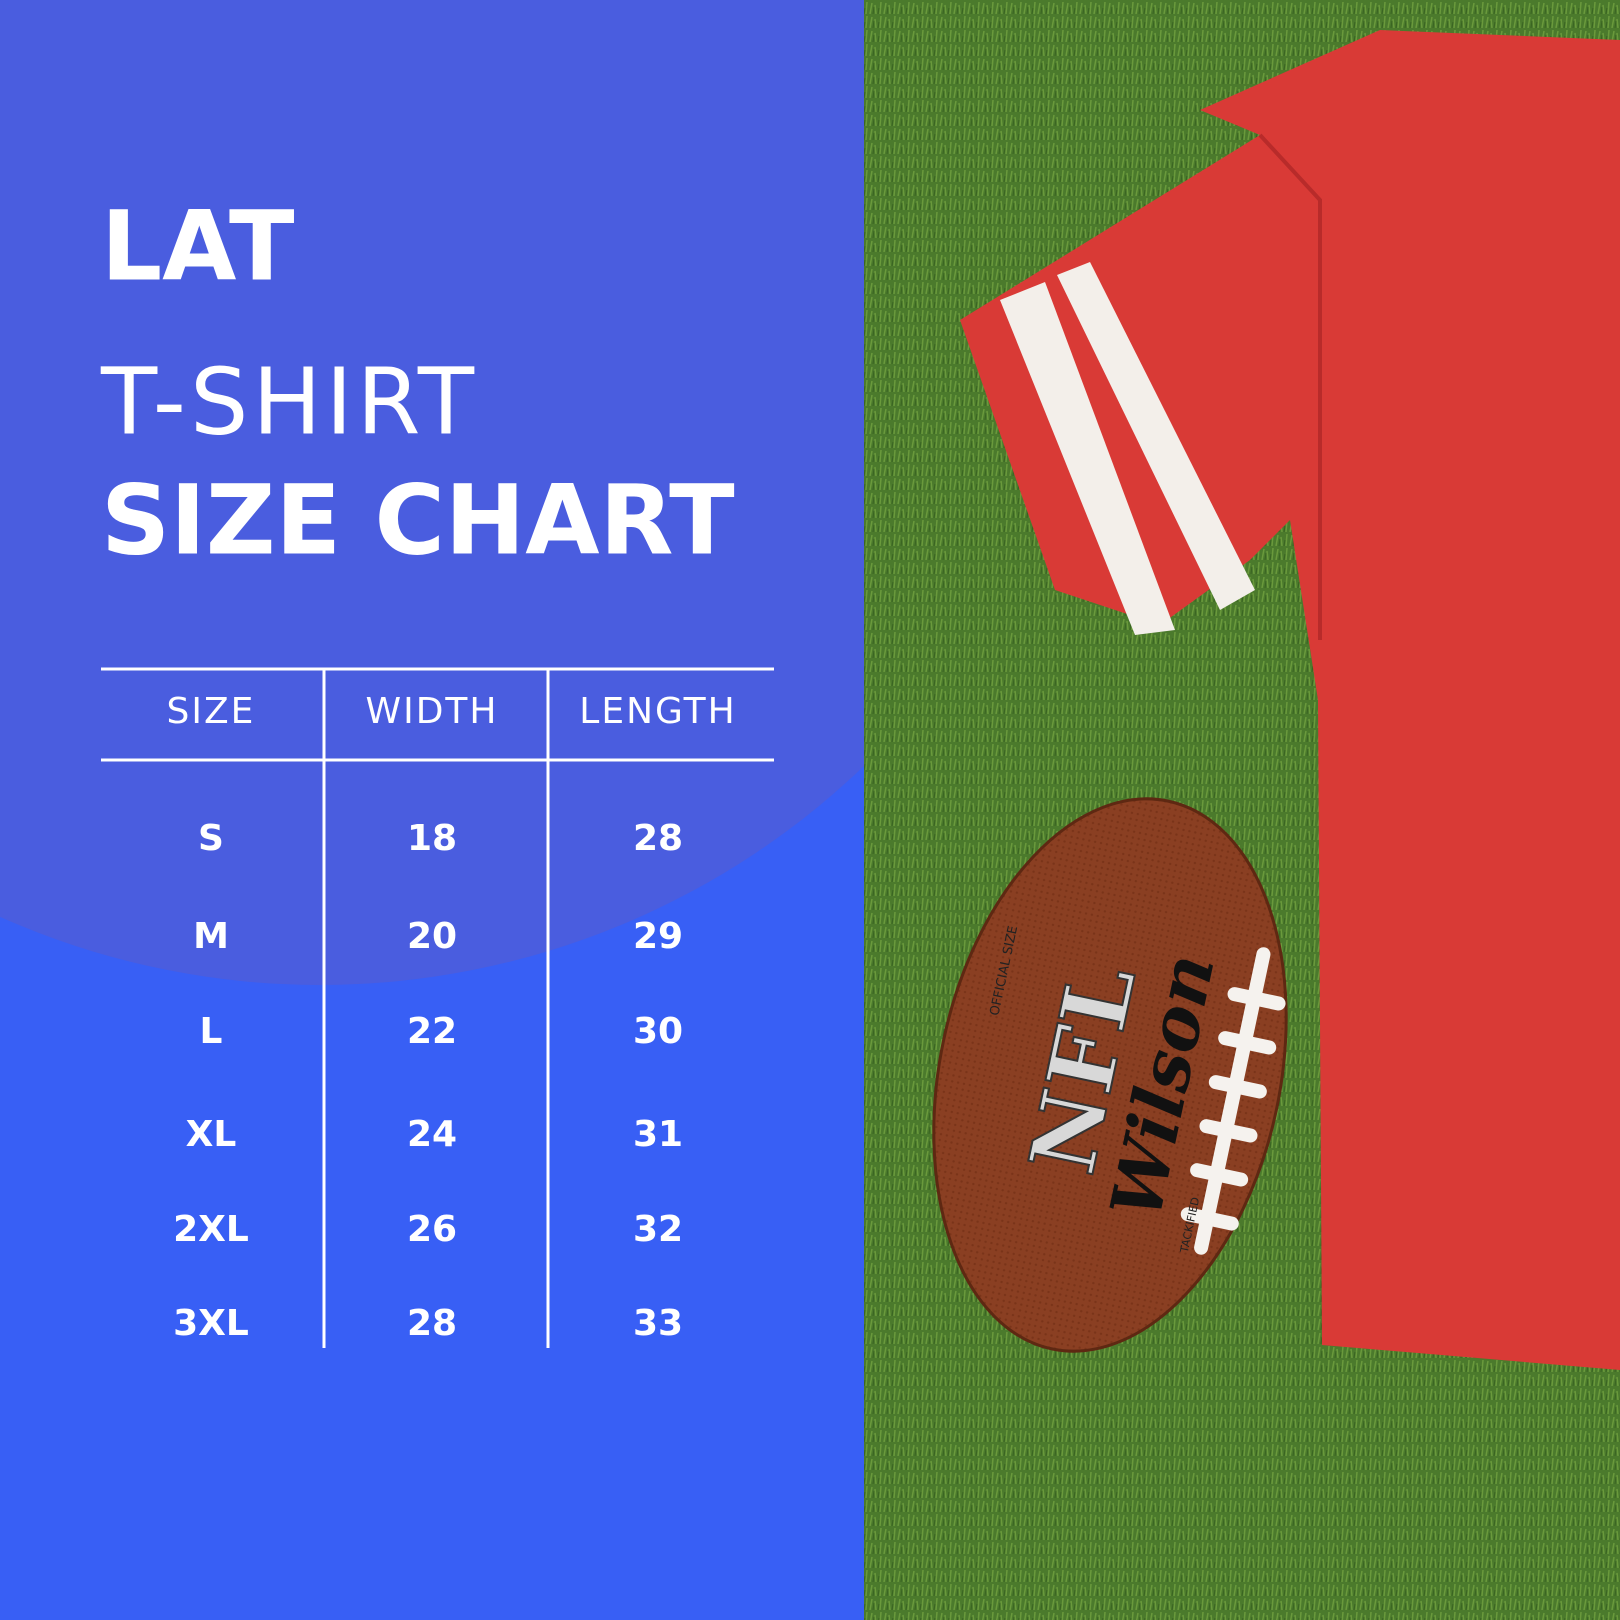 The width and height of the screenshot is (1620, 1620). Describe the element at coordinates (658, 936) in the screenshot. I see `measure-cell: 29` at that location.